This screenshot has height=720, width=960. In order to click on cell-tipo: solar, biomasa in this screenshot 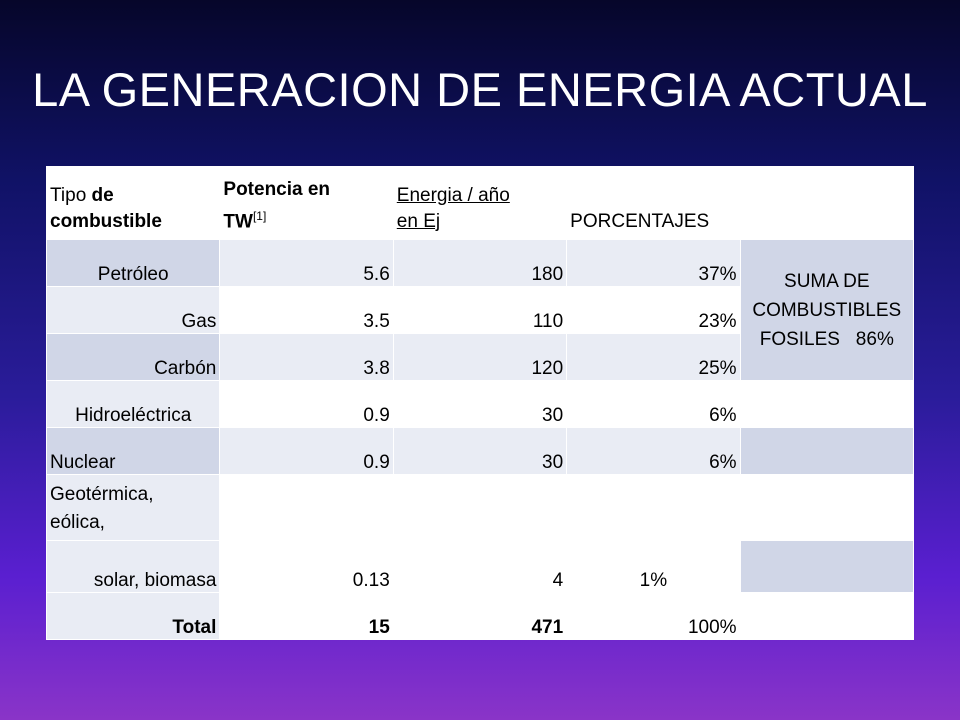, I will do `click(133, 566)`.